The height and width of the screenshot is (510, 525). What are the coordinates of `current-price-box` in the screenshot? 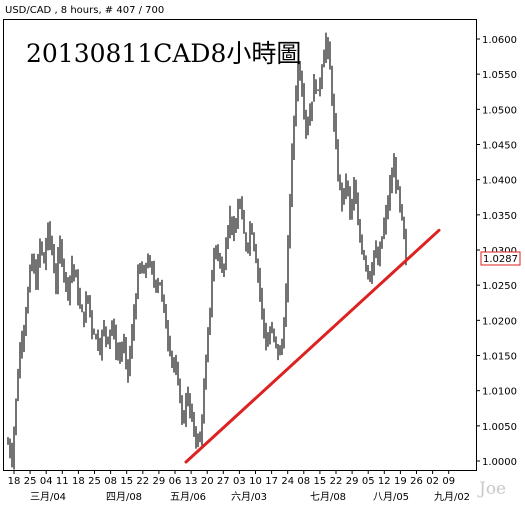 It's located at (500, 258).